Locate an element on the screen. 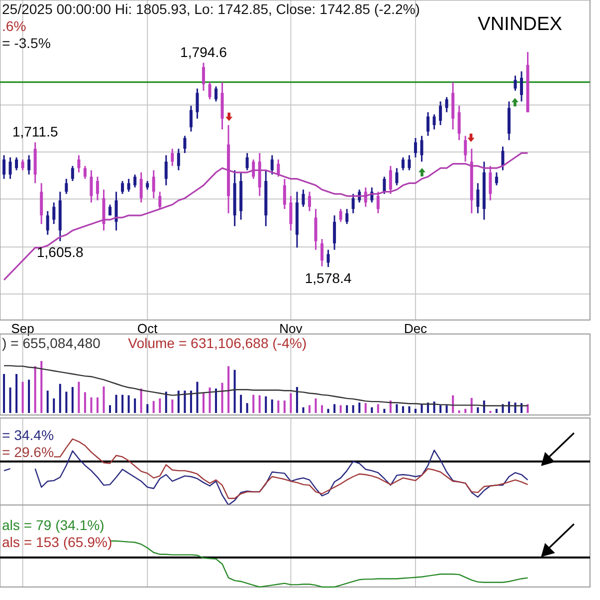 The width and height of the screenshot is (600, 600). annotation: 1,711.5 is located at coordinates (35, 131).